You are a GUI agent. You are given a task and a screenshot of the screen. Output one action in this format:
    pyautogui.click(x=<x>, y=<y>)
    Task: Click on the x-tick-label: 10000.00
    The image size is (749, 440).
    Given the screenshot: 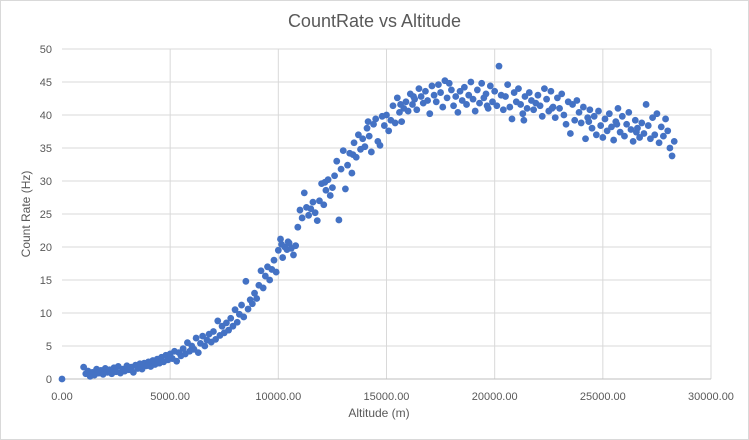 What is the action you would take?
    pyautogui.click(x=278, y=397)
    